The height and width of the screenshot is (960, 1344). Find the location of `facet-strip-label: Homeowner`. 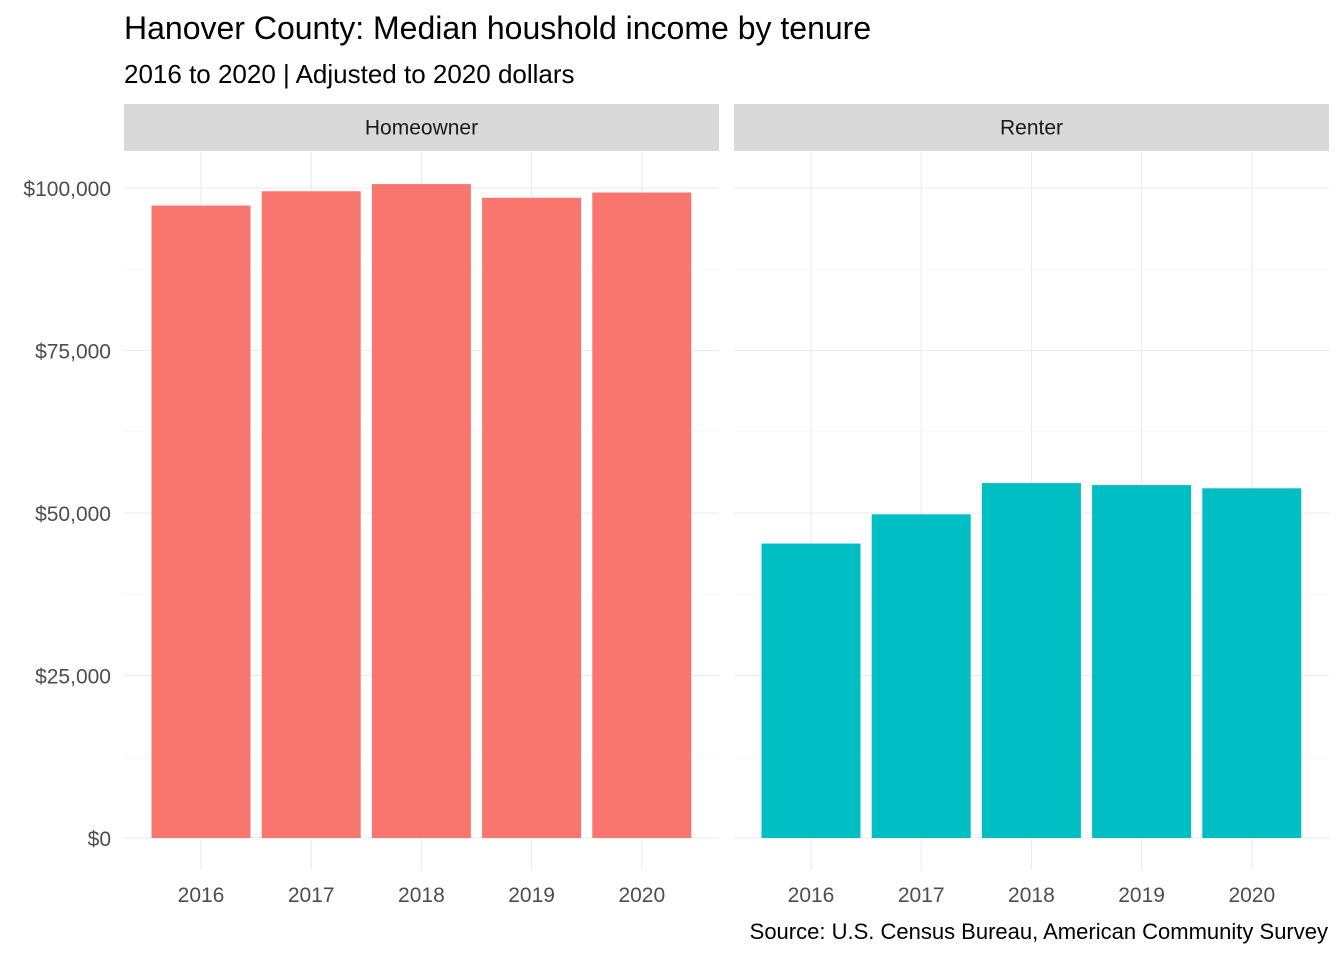

facet-strip-label: Homeowner is located at coordinates (421, 128).